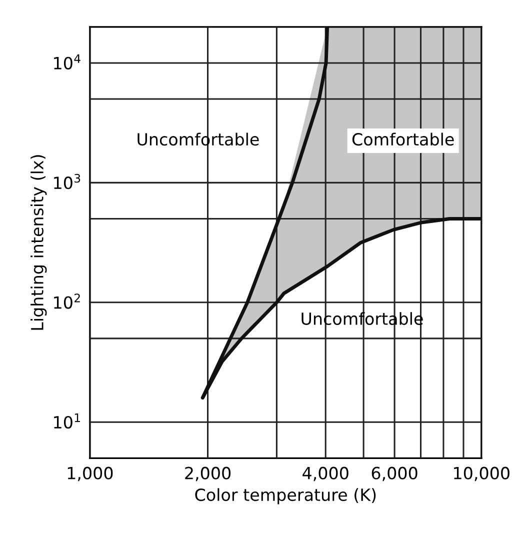  I want to click on y-tick-label: 10$^{1}$, so click(67, 421).